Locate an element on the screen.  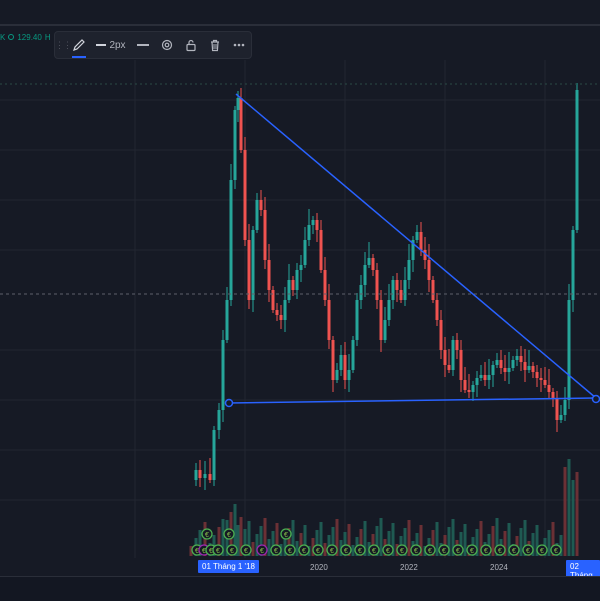
trash-icon is located at coordinates (215, 45).